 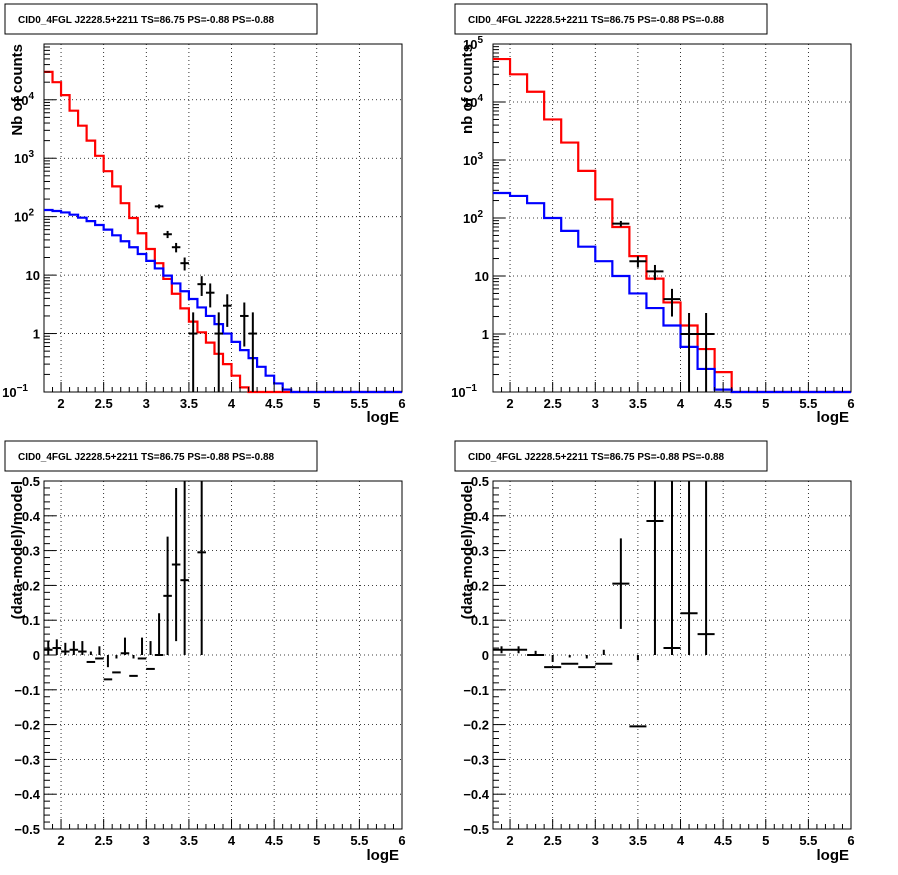 What do you see at coordinates (476, 759) in the screenshot?
I see `y-tick-label: −0.3` at bounding box center [476, 759].